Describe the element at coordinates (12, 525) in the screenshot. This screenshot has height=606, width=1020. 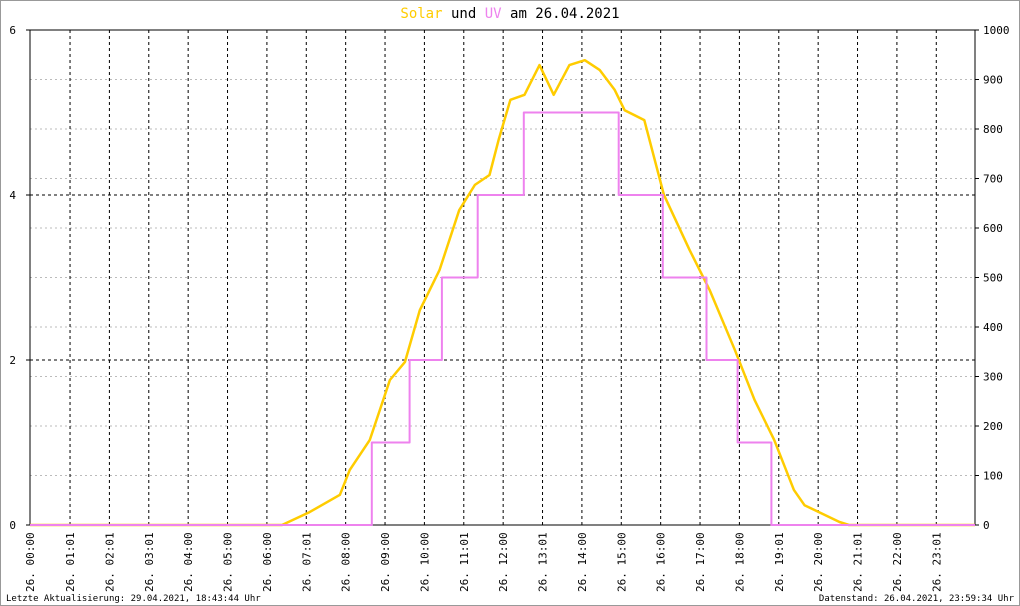
I see `y-tick-label: 0` at that location.